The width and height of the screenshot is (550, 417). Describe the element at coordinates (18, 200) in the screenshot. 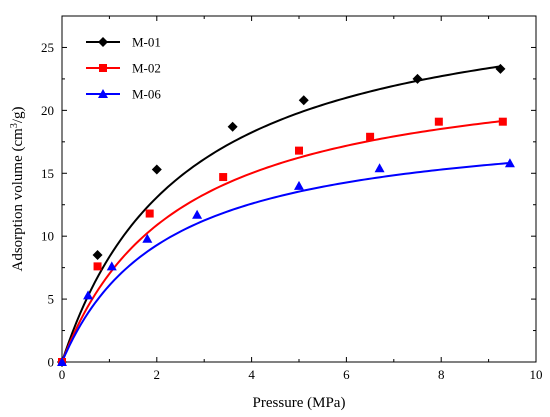

I see `y-axis-title-main: Adsorption volume (cm` at that location.